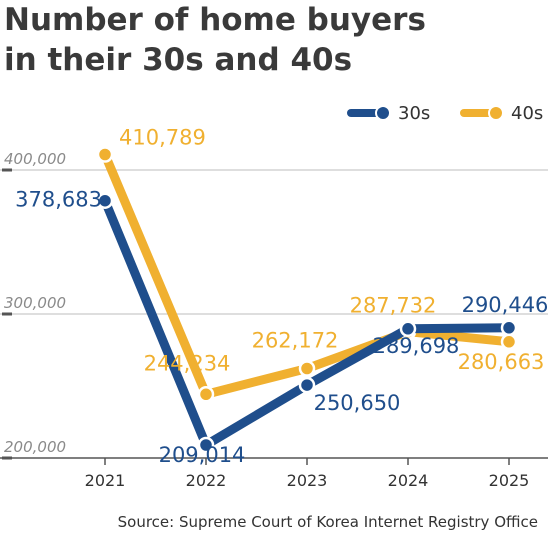 Image resolution: width=560 pixels, height=536 pixels. Describe the element at coordinates (445, 113) in the screenshot. I see `legend: 30s 40s` at that location.